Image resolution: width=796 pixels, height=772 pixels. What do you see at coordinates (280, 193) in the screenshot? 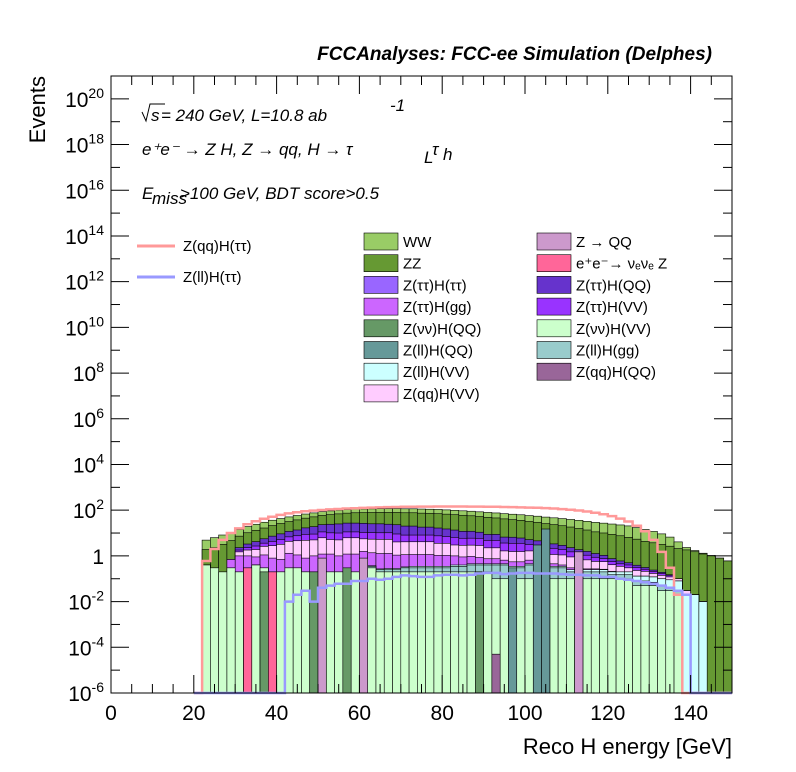
I see `cut-rest: >100 GeV, BDT score>0.5` at bounding box center [280, 193].